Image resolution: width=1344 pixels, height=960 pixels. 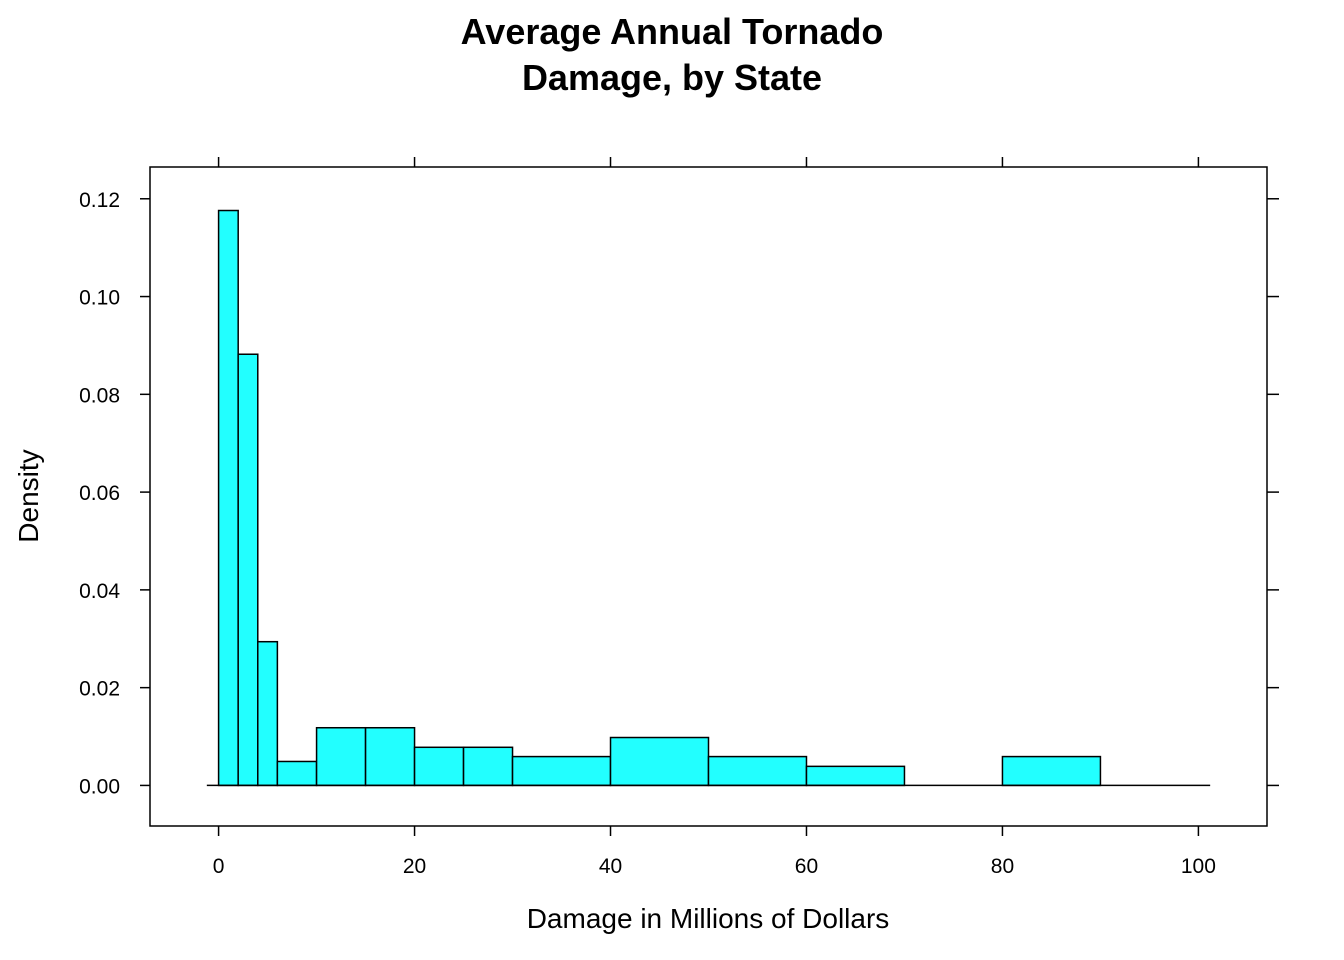 What do you see at coordinates (708, 918) in the screenshot?
I see `x-axis-label: Damage in Millions of Dollars` at bounding box center [708, 918].